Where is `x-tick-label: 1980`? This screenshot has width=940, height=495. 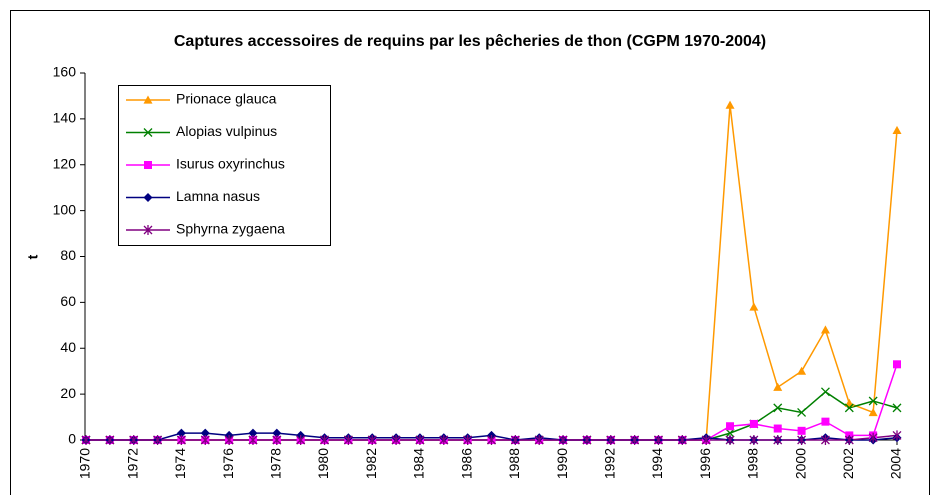
x-tick-label: 1980 is located at coordinates (323, 463).